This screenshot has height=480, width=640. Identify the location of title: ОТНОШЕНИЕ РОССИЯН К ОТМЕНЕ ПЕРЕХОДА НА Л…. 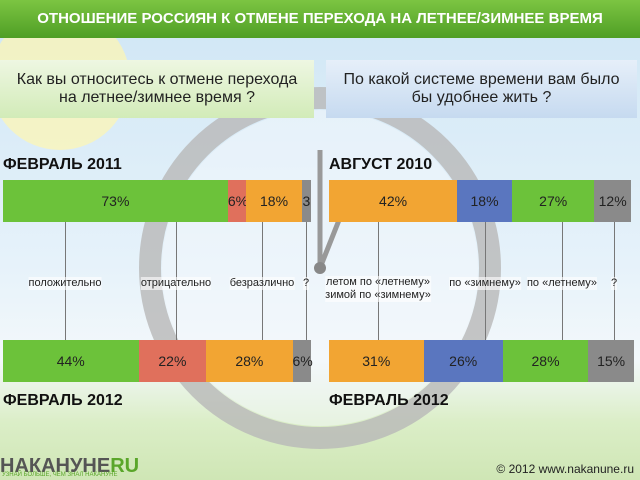
(320, 19).